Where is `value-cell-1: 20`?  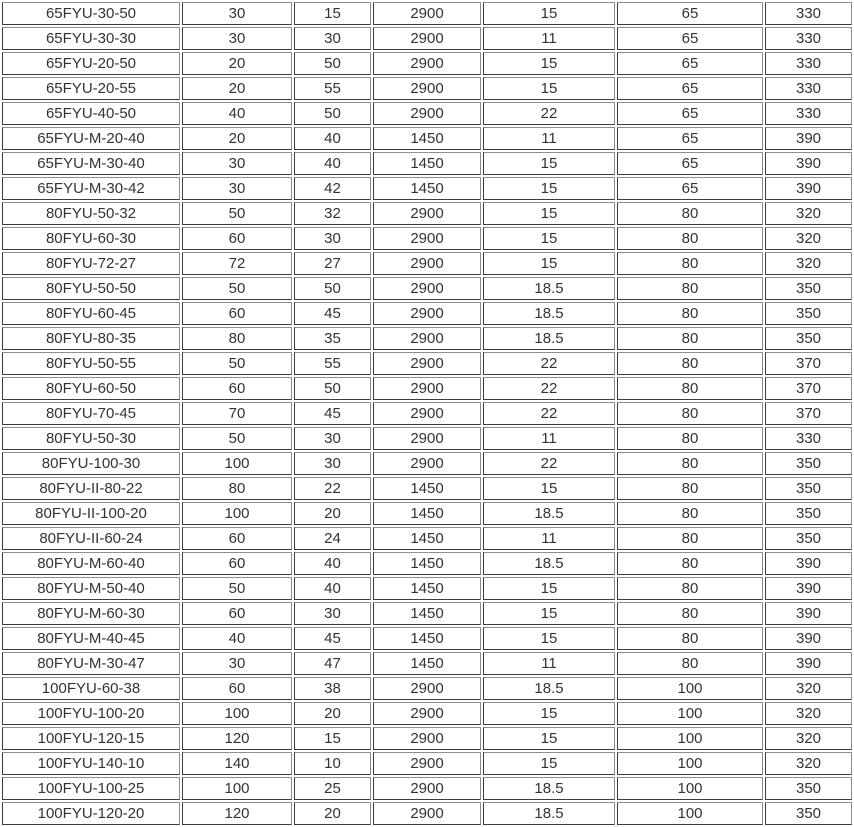
value-cell-1: 20 is located at coordinates (237, 138).